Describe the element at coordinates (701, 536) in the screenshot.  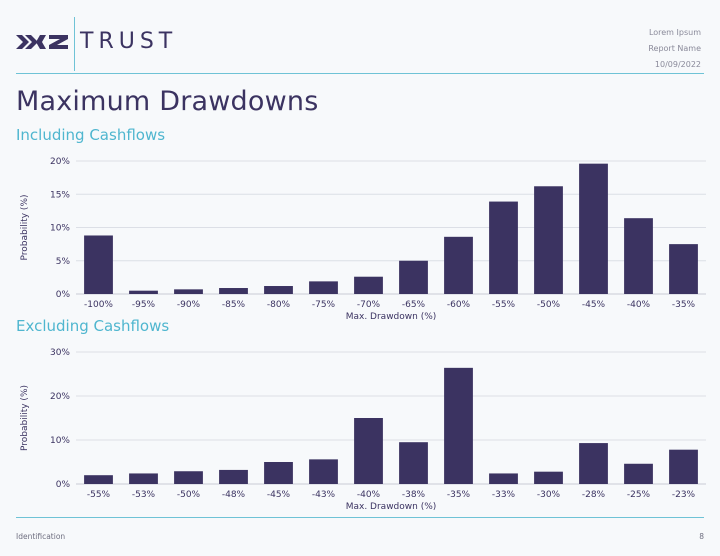
I see `page-number: 8` at that location.